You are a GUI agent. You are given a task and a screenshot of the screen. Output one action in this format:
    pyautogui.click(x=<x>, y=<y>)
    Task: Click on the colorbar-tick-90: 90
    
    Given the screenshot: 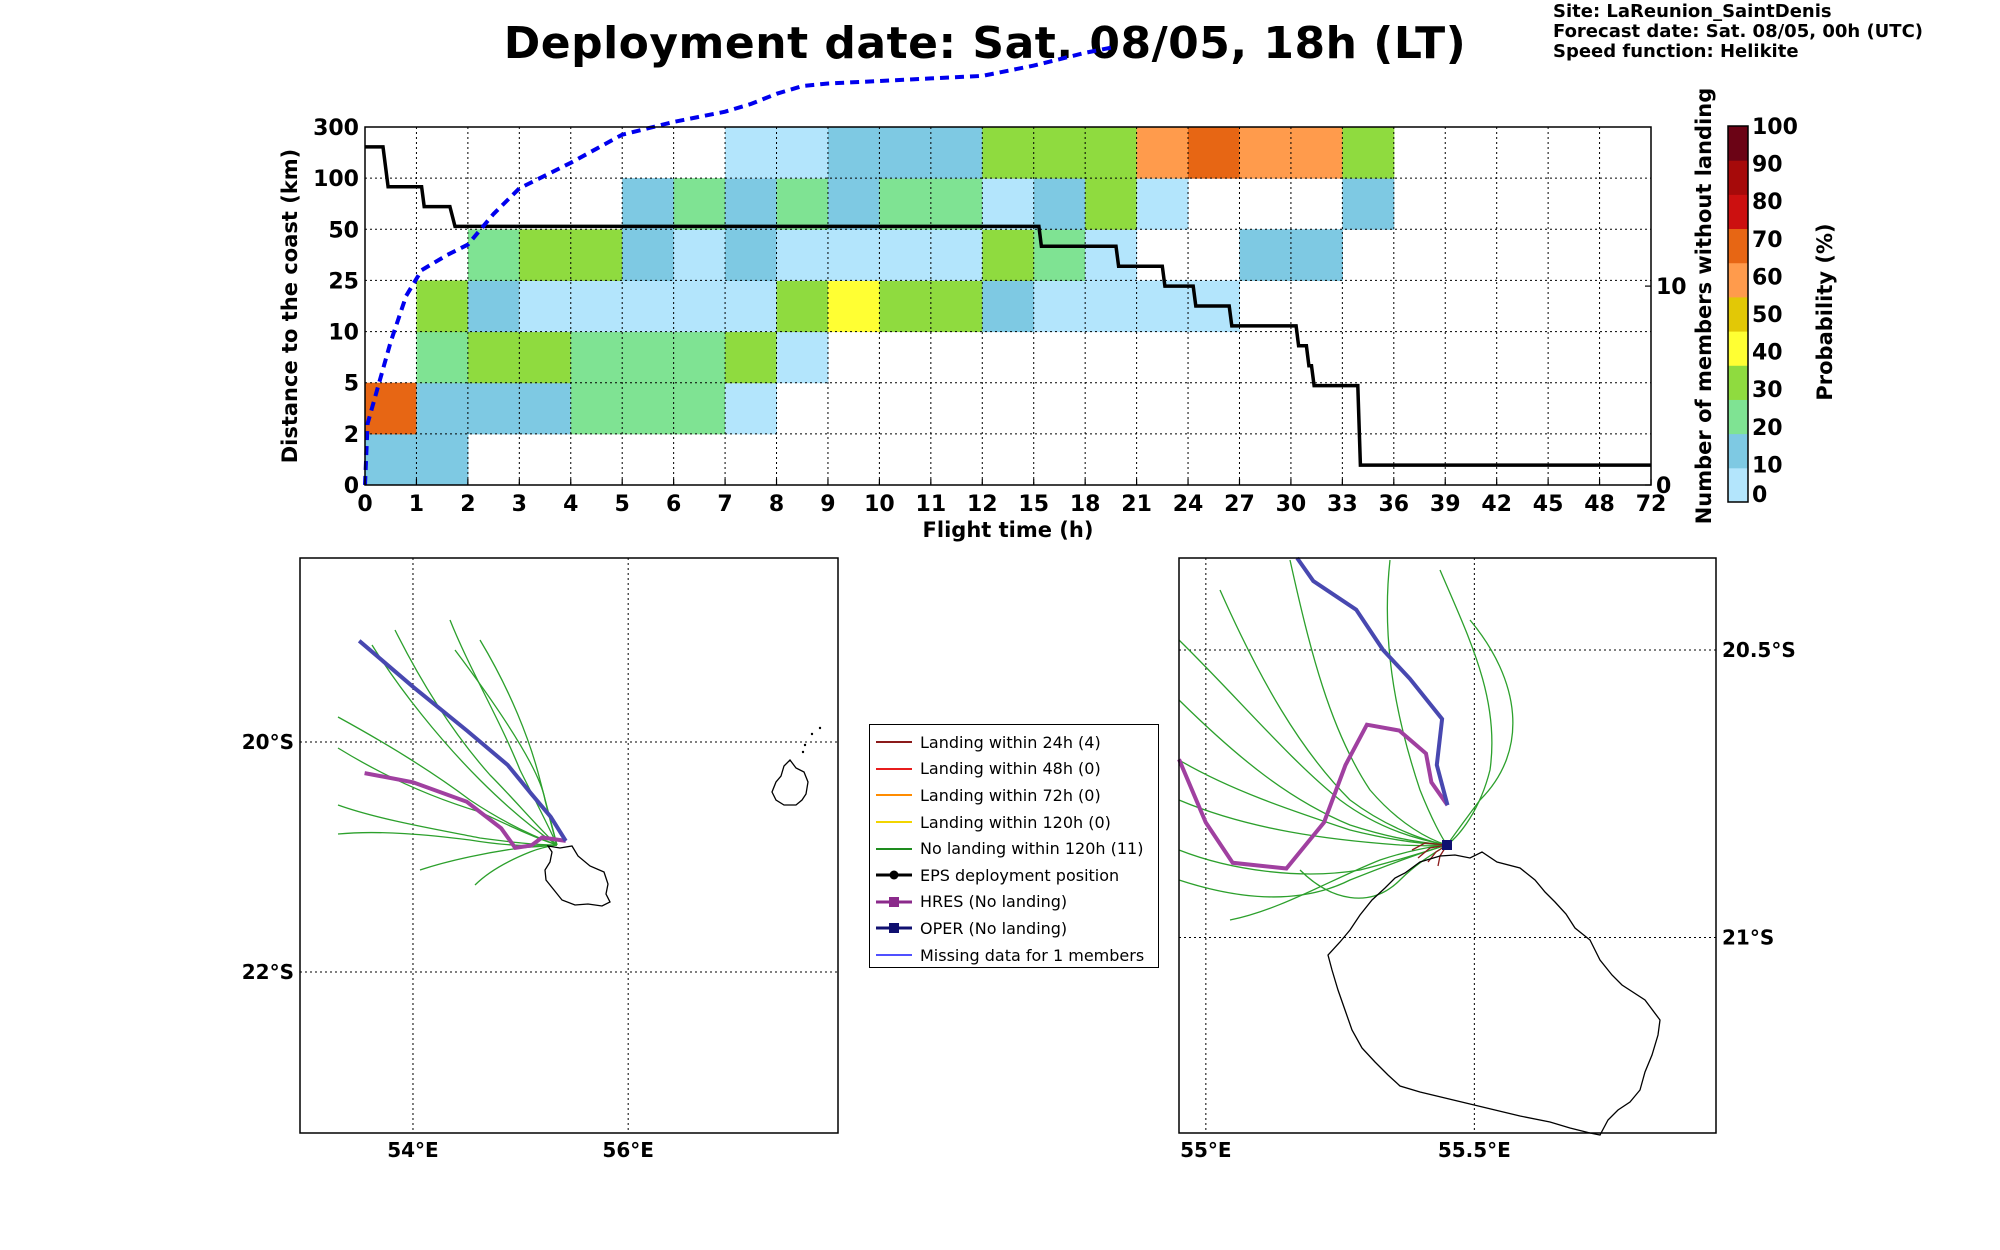 What is the action you would take?
    pyautogui.click(x=1767, y=165)
    